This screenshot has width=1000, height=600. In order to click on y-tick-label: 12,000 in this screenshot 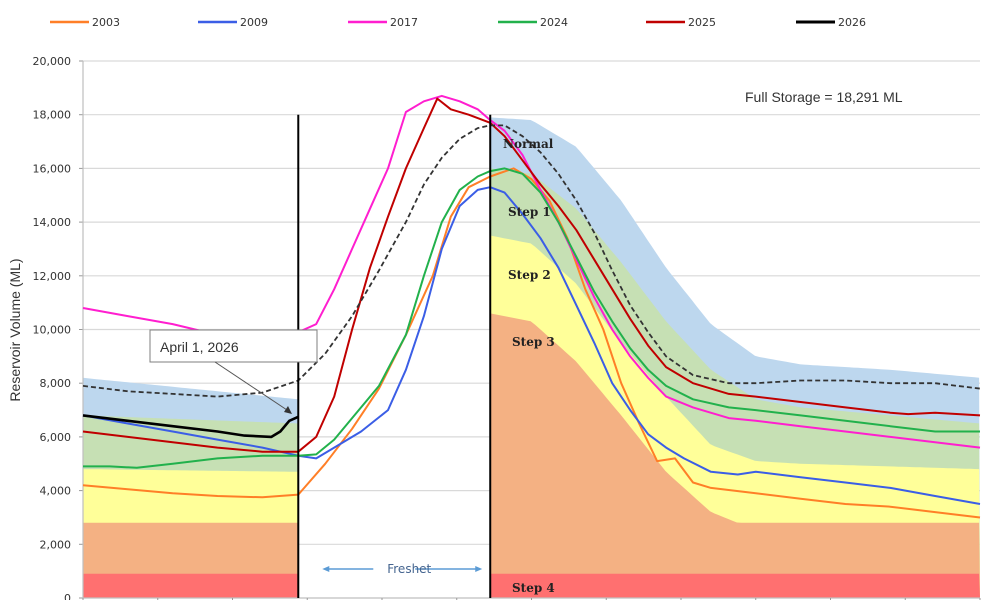, I will do `click(52, 276)`.